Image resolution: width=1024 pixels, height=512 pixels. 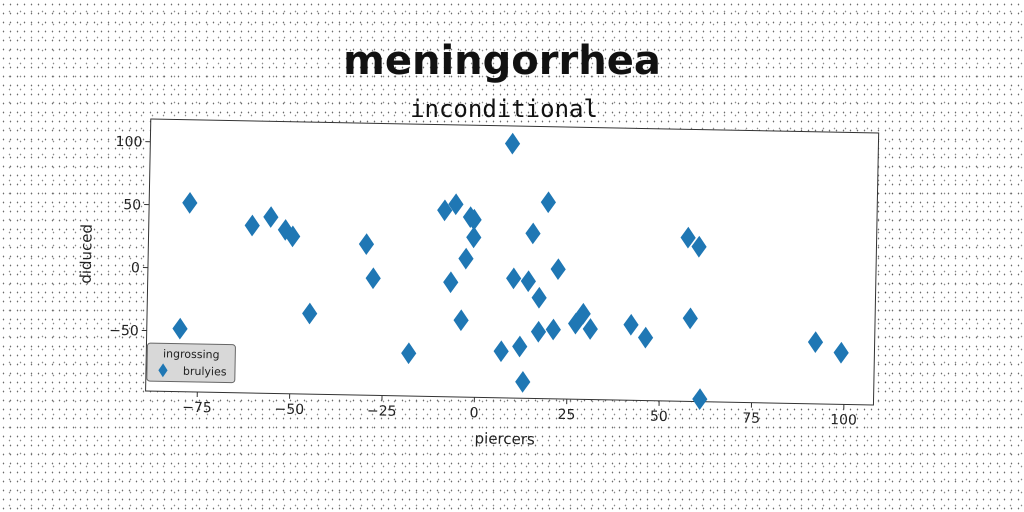 I want to click on y-tick-label: 0, so click(x=135, y=268).